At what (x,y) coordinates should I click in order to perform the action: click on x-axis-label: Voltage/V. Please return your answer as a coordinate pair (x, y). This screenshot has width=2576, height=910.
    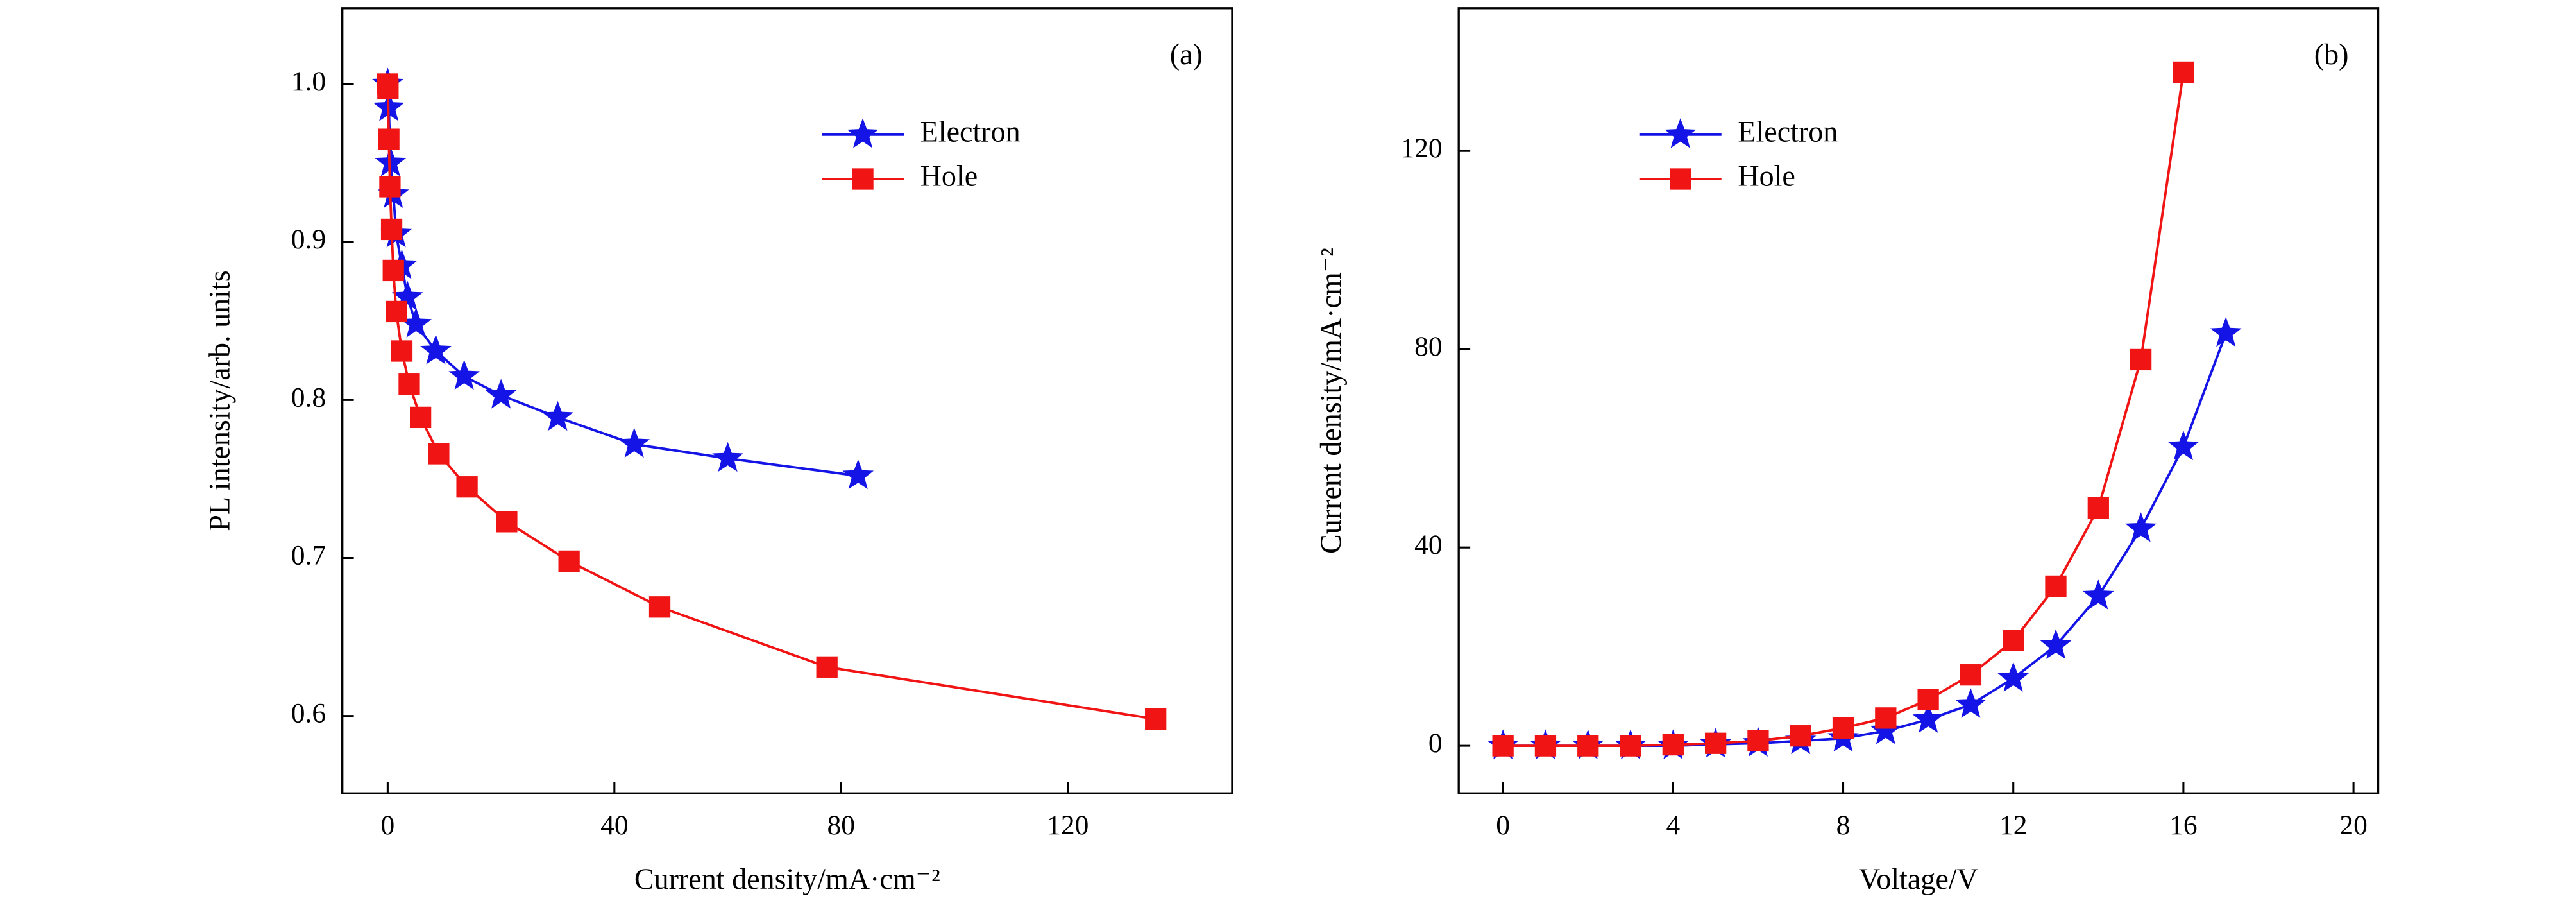
    Looking at the image, I should click on (1918, 879).